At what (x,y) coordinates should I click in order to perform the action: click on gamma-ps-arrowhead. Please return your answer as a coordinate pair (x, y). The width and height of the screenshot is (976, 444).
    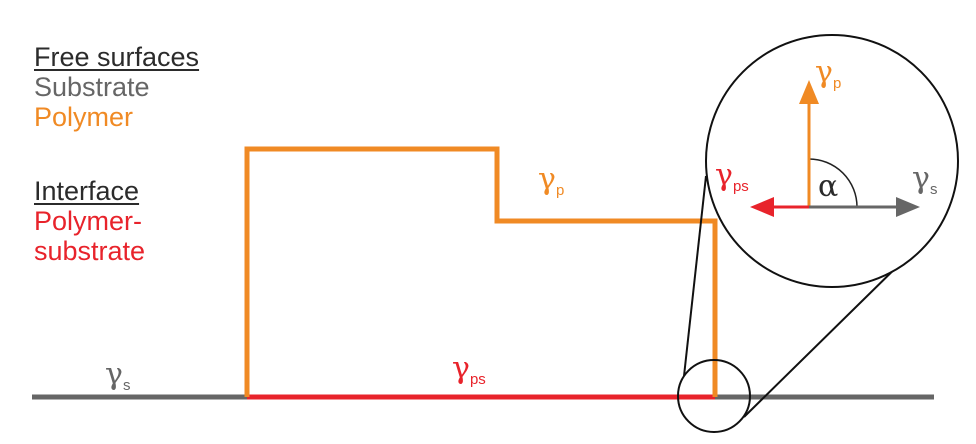
    Looking at the image, I should click on (762, 207).